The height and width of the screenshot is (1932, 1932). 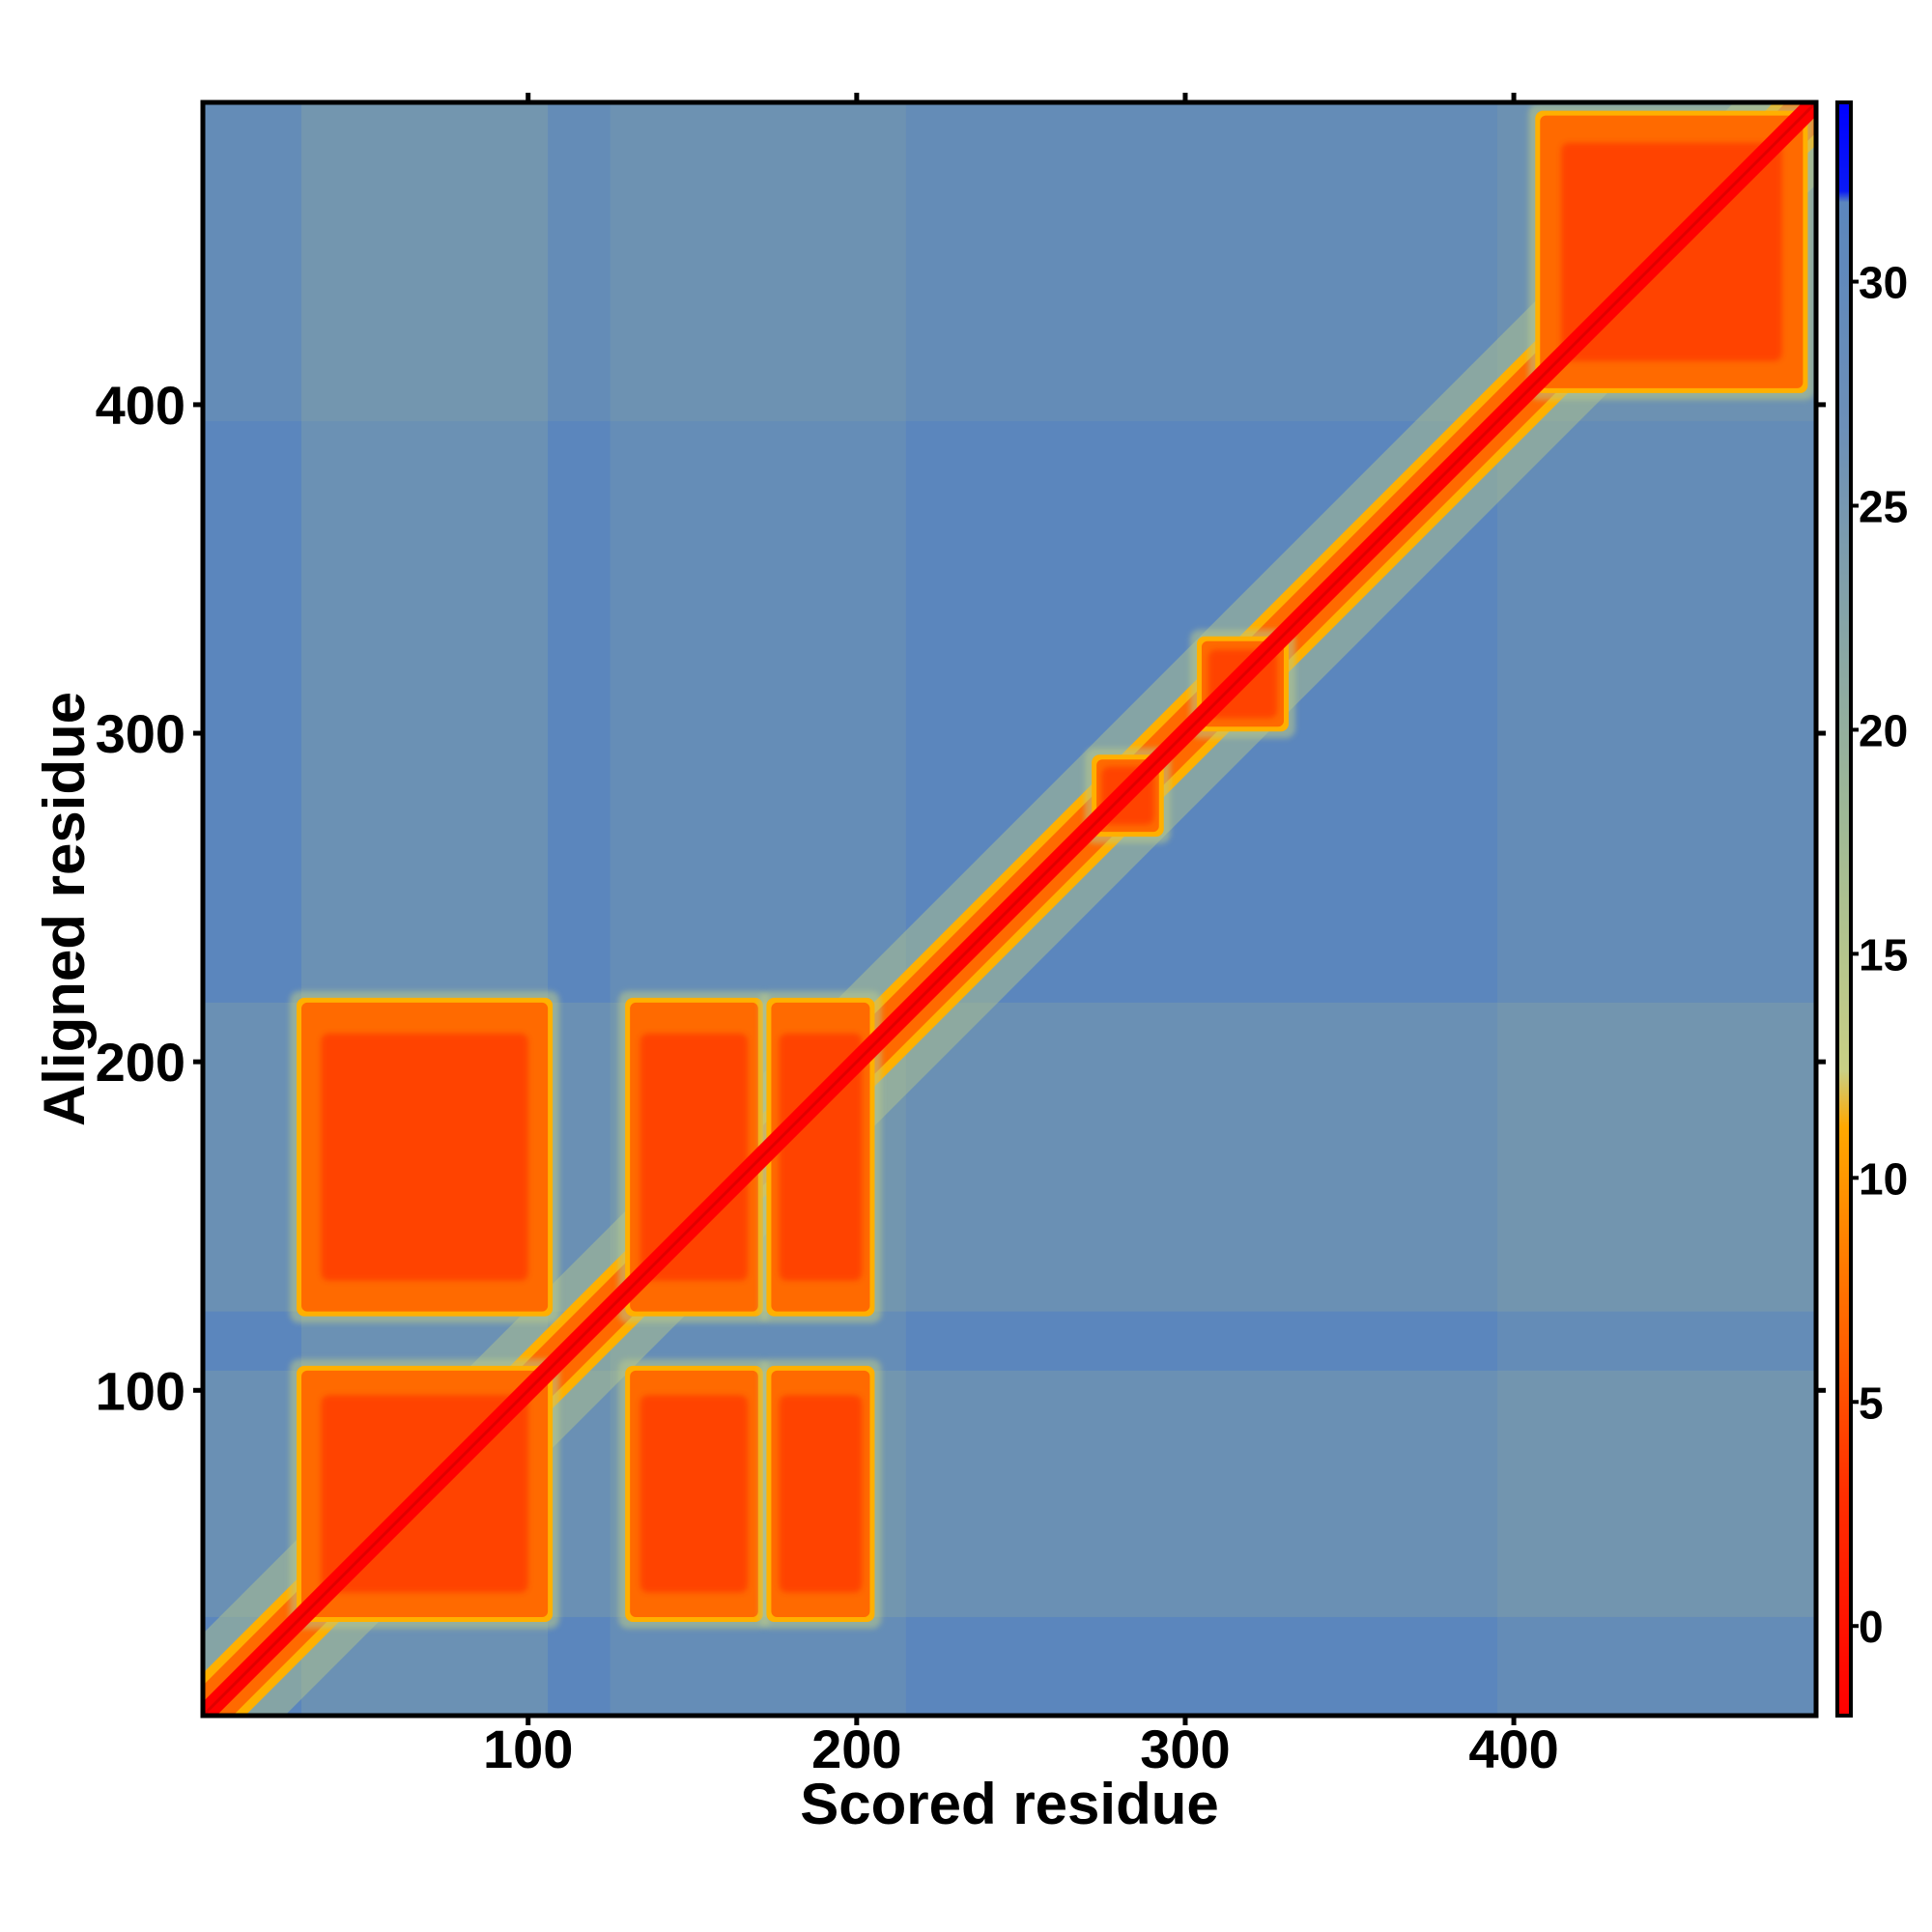 What do you see at coordinates (1883, 507) in the screenshot?
I see `colorbar-tick-label: 25` at bounding box center [1883, 507].